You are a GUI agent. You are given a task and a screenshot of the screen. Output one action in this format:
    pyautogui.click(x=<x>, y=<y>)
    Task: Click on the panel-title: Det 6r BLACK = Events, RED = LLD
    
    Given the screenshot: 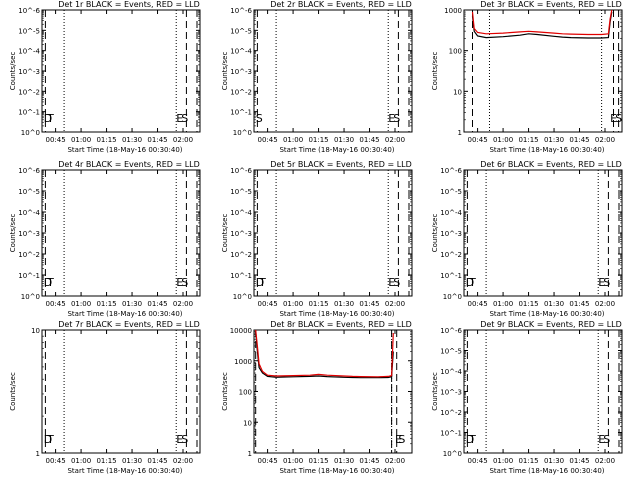 What is the action you would take?
    pyautogui.click(x=551, y=164)
    